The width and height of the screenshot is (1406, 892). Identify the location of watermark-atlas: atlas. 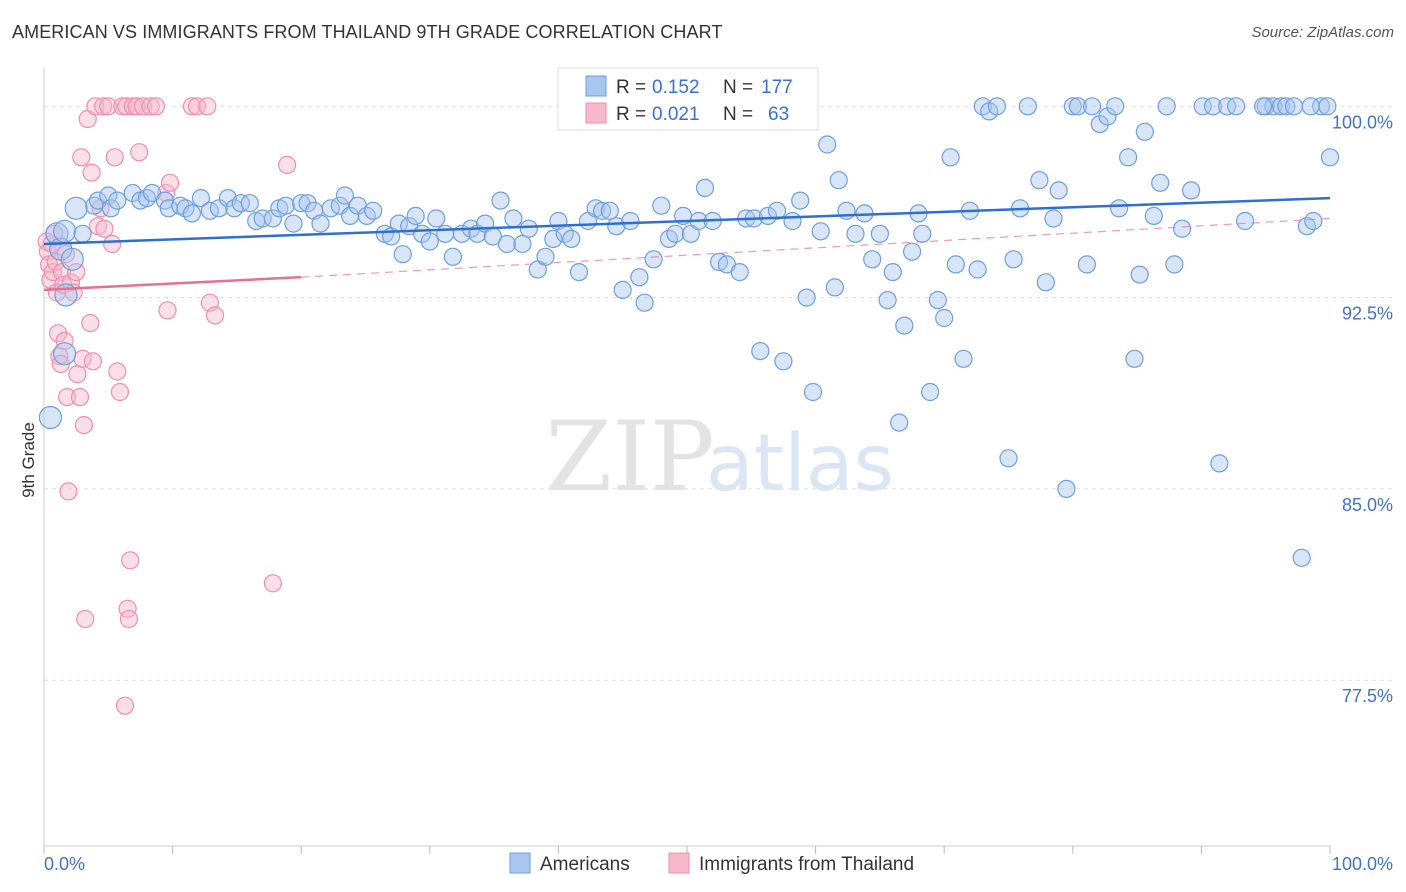
(800, 464).